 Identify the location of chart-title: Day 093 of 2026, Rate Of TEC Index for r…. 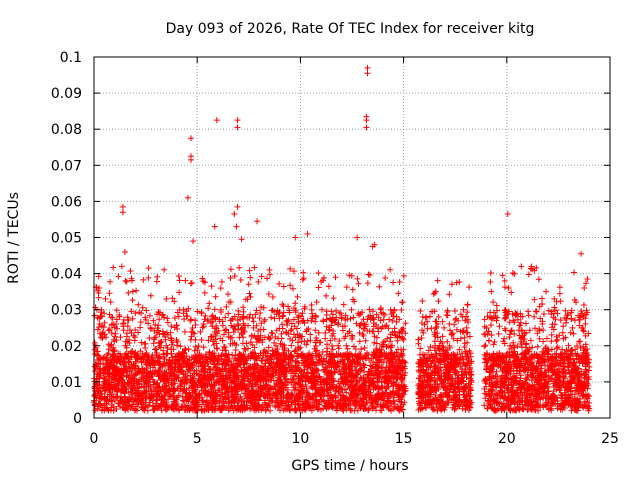
(350, 29).